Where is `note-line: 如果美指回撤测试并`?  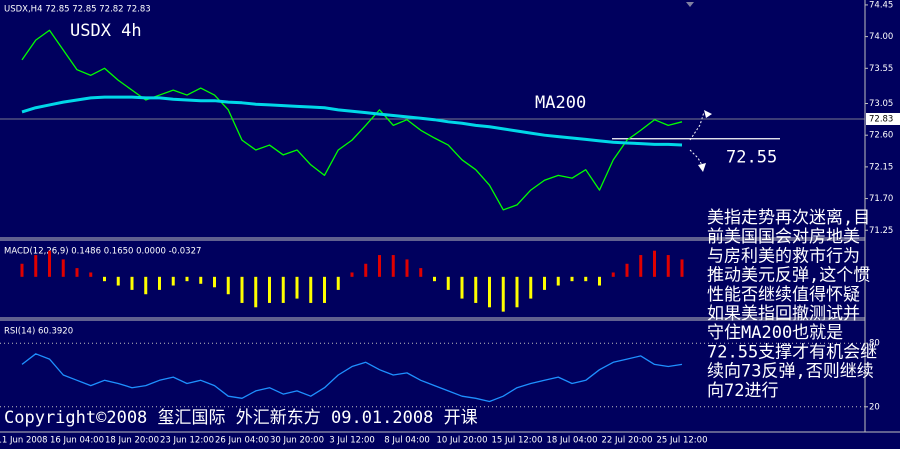 note-line: 如果美指回撤测试并 is located at coordinates (783, 314).